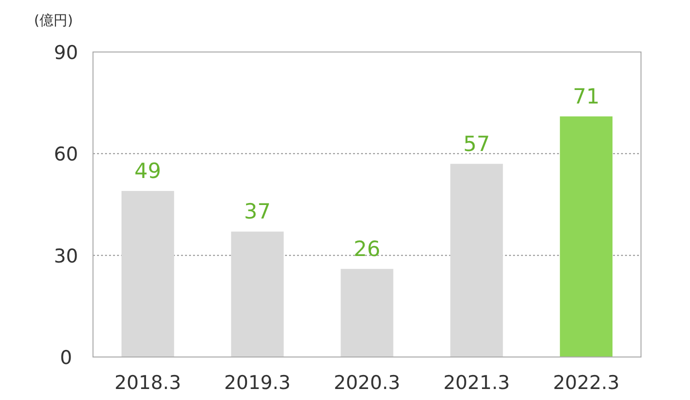 The height and width of the screenshot is (400, 690). What do you see at coordinates (367, 248) in the screenshot?
I see `data-label: 26` at bounding box center [367, 248].